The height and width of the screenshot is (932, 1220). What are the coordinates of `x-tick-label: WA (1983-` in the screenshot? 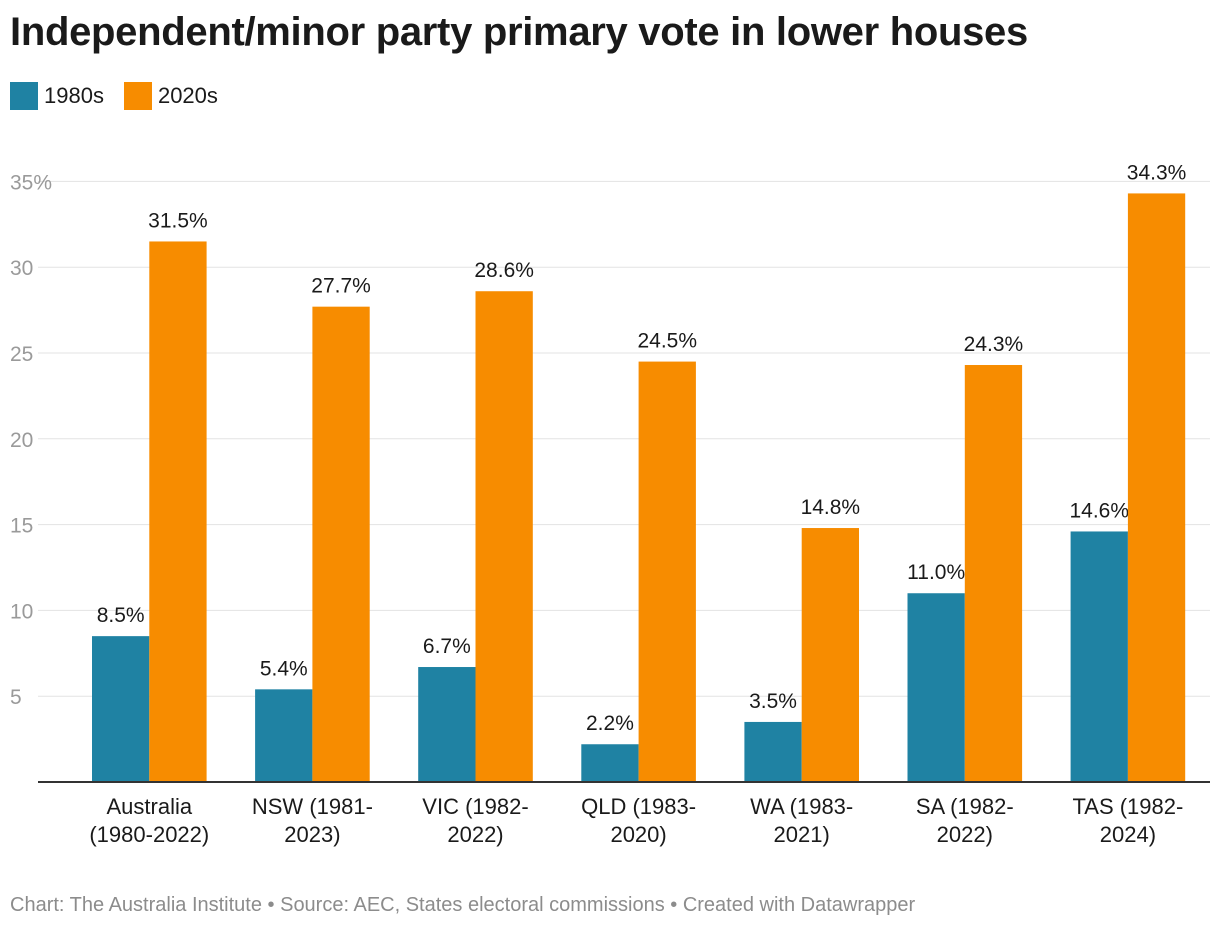 It's located at (801, 806).